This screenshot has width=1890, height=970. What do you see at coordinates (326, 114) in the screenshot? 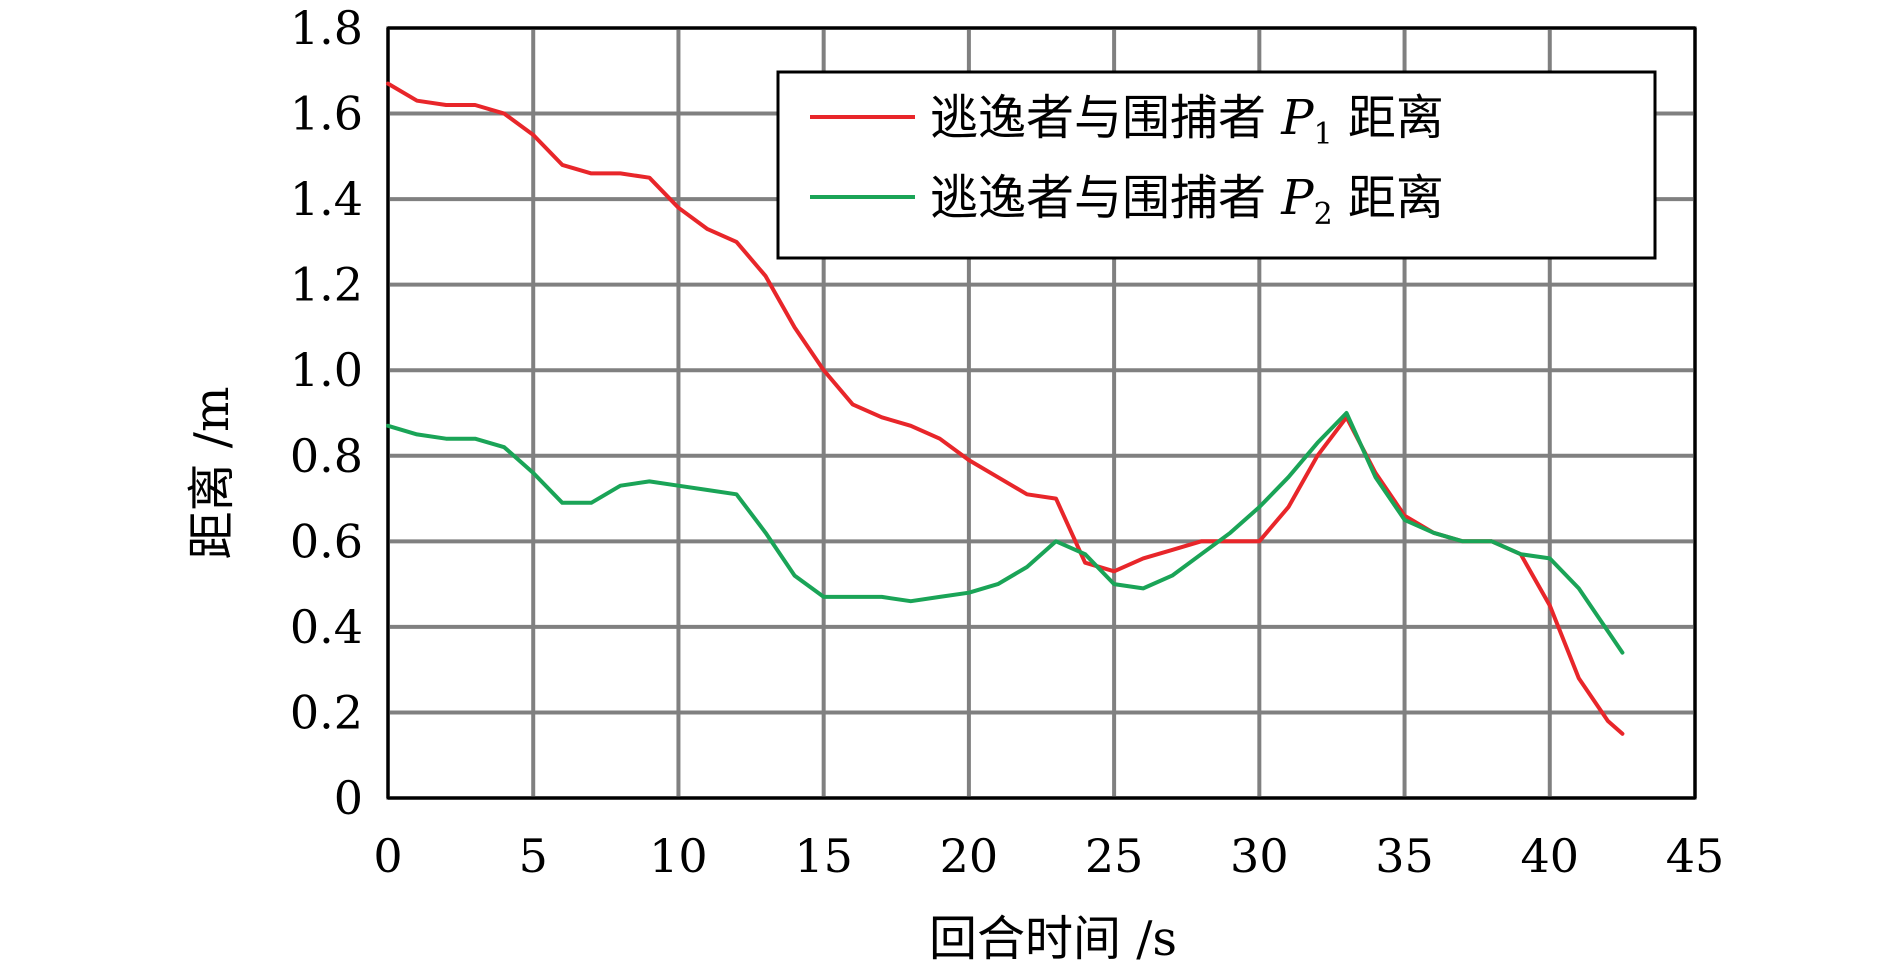
I see `y-tick-label: 1.6` at bounding box center [326, 114].